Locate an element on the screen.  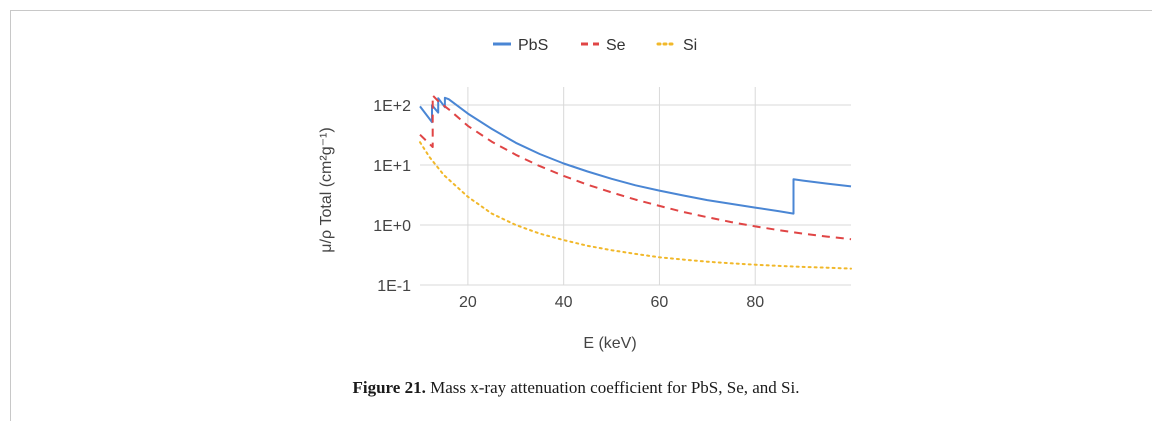
series-line-se is located at coordinates (635, 167).